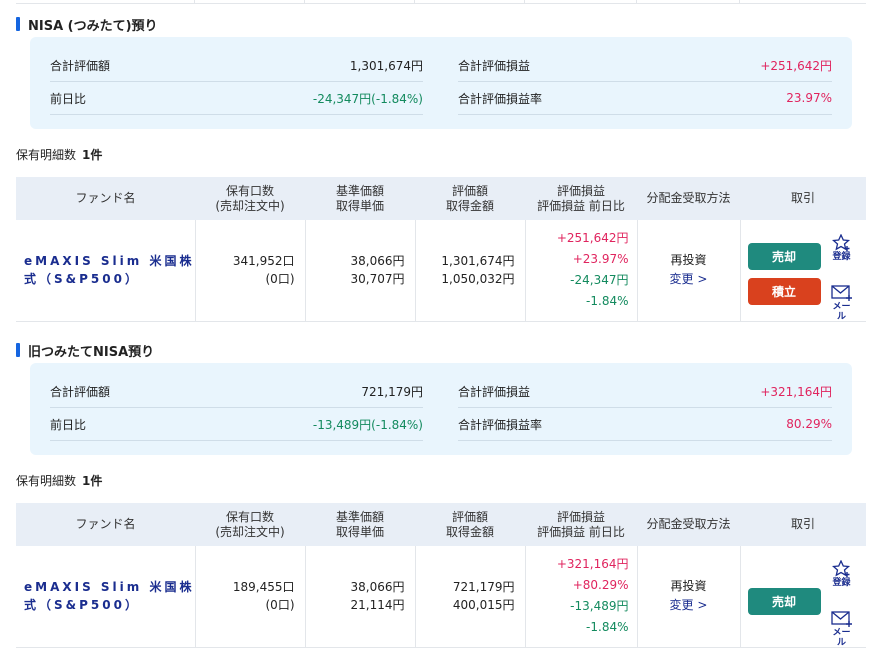 This screenshot has width=880, height=669. I want to click on cost: 1,050,032円, so click(478, 279).